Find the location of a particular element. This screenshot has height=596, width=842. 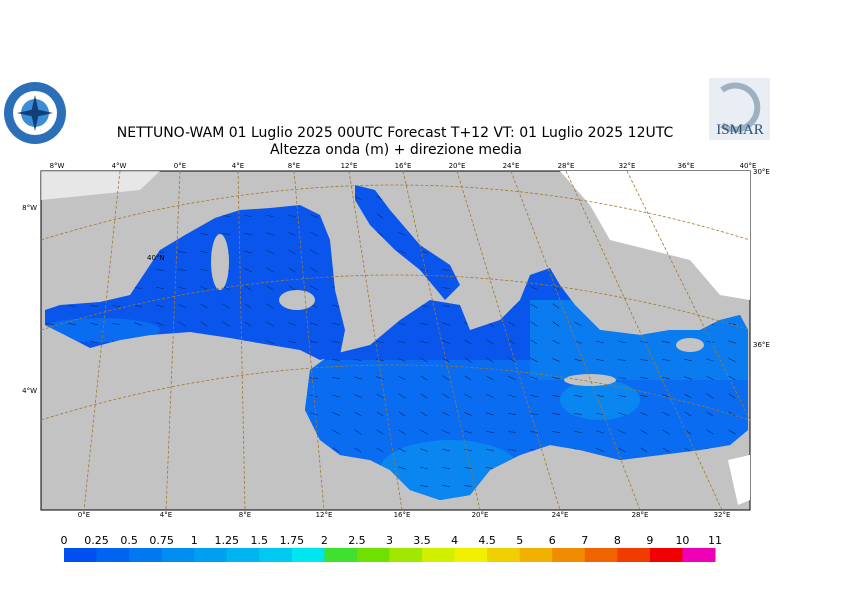

legend-label: 6 is located at coordinates (552, 540).